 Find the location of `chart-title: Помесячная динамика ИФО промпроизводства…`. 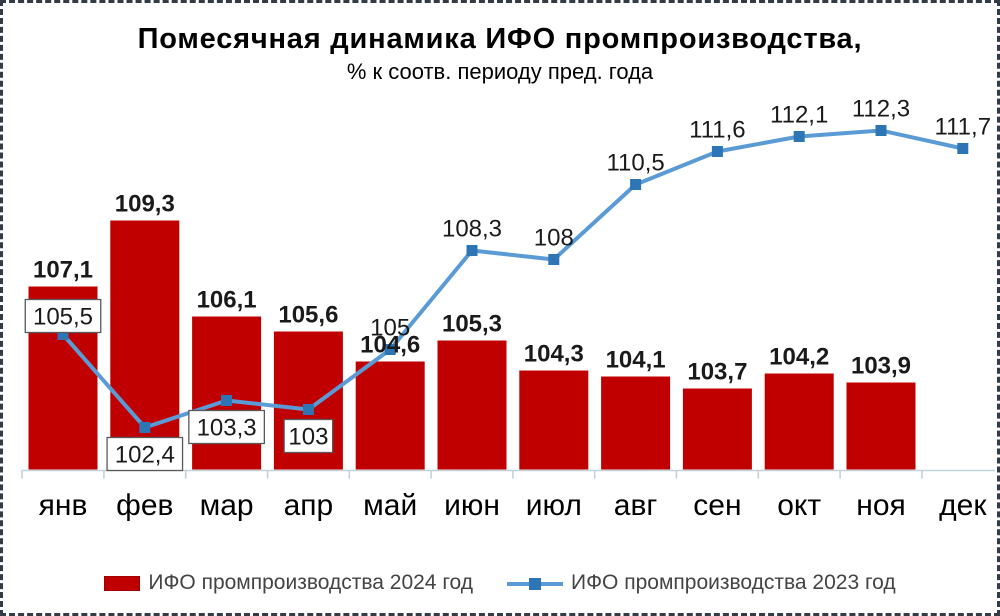

chart-title: Помесячная динамика ИФО промпроизводства… is located at coordinates (500, 39).